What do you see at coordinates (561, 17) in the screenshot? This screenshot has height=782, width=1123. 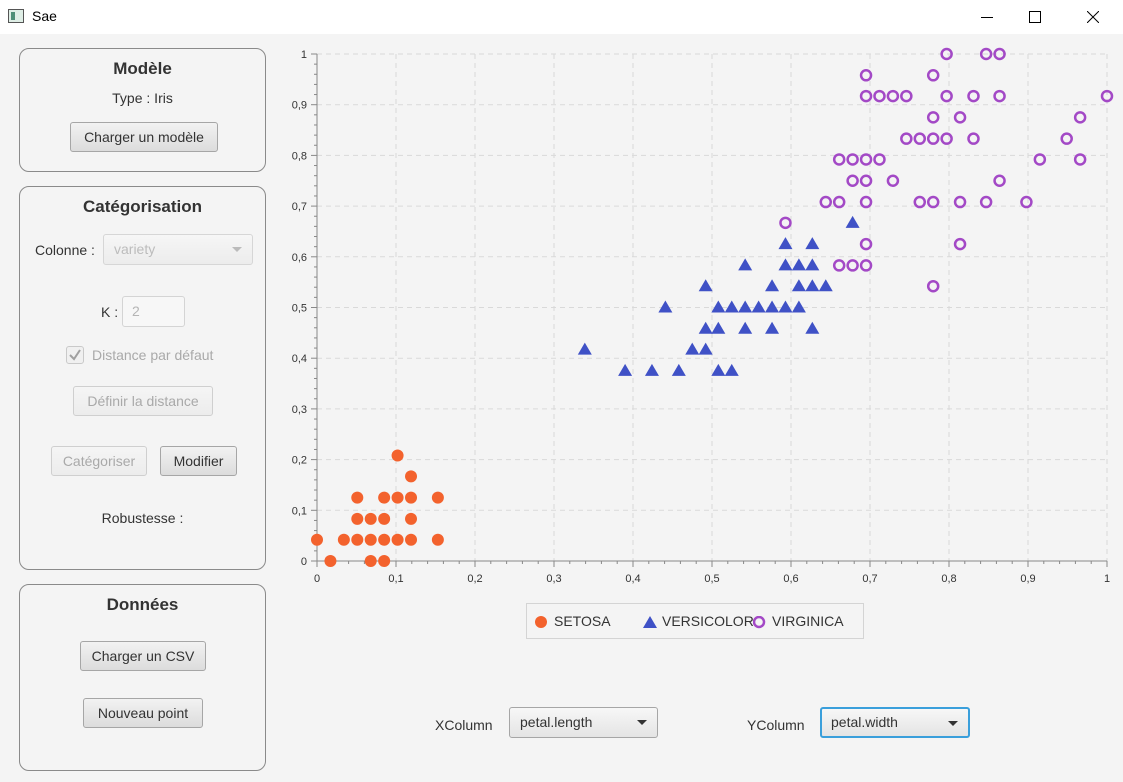 I see `title-bar: Sae` at bounding box center [561, 17].